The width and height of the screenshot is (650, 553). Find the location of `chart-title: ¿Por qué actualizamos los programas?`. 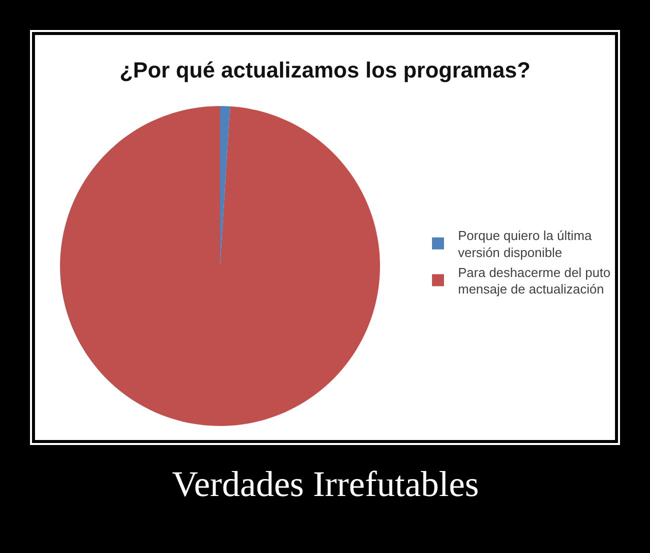

chart-title: ¿Por qué actualizamos los programas? is located at coordinates (325, 70).